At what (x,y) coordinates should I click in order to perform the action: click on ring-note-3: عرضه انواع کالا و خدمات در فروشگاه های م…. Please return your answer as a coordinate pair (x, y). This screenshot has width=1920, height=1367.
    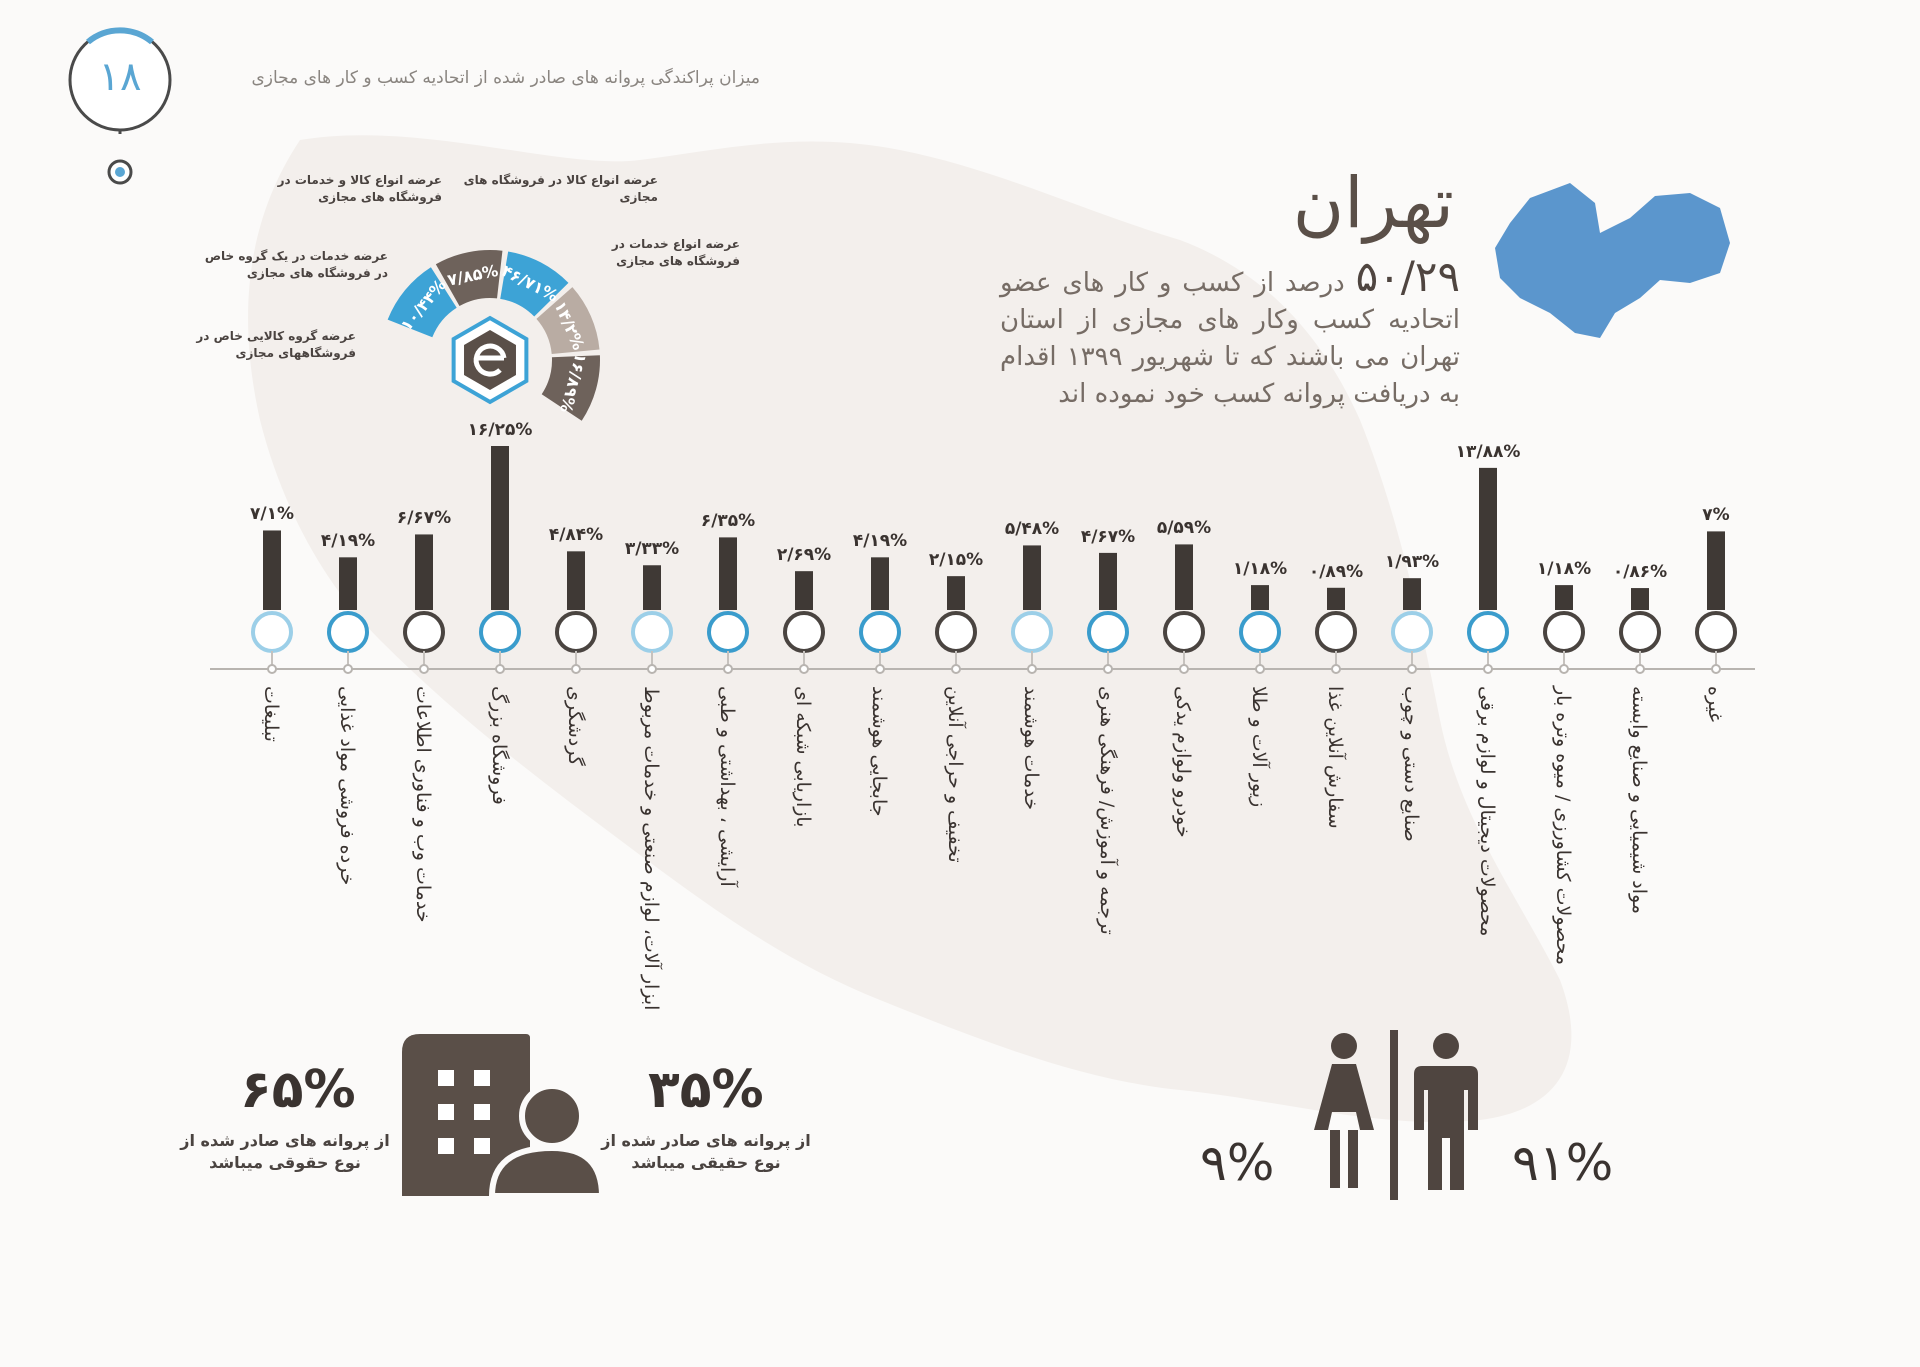
    Looking at the image, I should click on (359, 188).